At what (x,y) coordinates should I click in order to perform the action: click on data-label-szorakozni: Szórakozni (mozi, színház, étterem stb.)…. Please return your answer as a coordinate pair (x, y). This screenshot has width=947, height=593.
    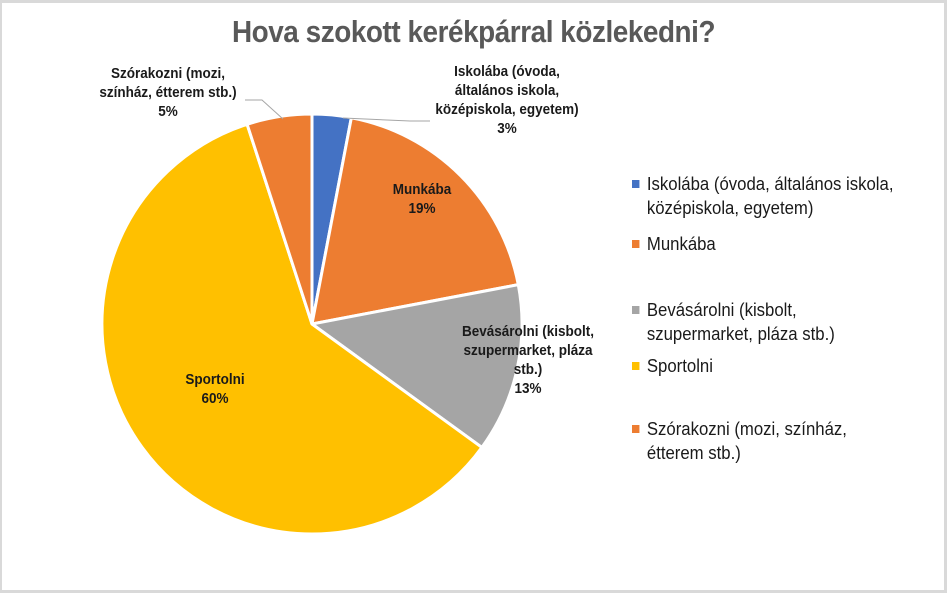
    Looking at the image, I should click on (168, 92).